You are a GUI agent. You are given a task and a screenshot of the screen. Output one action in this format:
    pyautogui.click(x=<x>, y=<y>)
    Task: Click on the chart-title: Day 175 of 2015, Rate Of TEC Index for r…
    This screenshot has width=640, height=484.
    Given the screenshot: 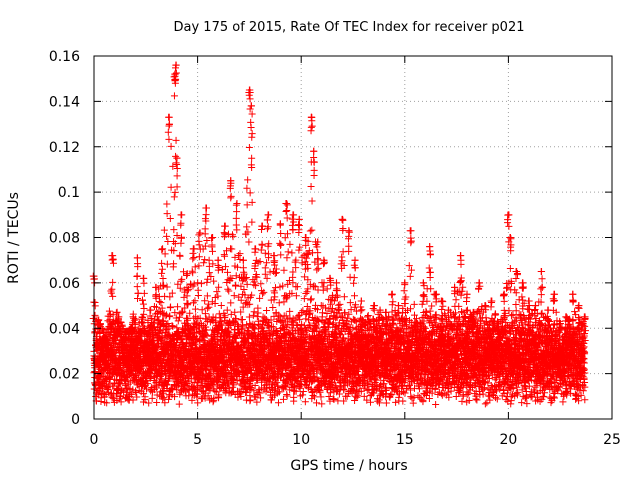 What is the action you would take?
    pyautogui.click(x=349, y=27)
    